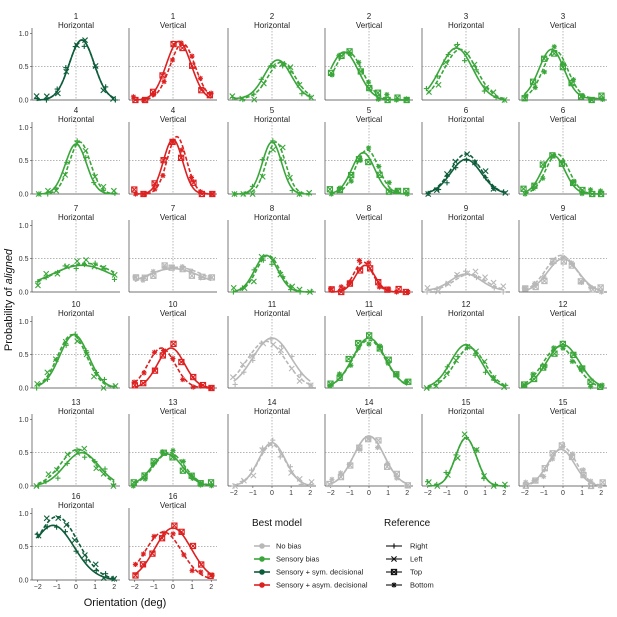 The height and width of the screenshot is (617, 617). What do you see at coordinates (114, 587) in the screenshot?
I see `x-tick-label: 2` at bounding box center [114, 587].